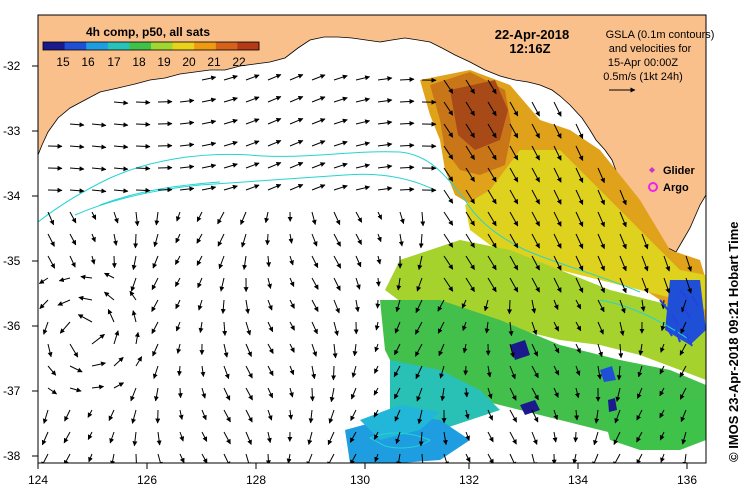 Image resolution: width=749 pixels, height=496 pixels. What do you see at coordinates (733, 341) in the screenshot?
I see `credit-text: © IMOS 23-Apr-2018 09:21 Hobart Time` at bounding box center [733, 341].